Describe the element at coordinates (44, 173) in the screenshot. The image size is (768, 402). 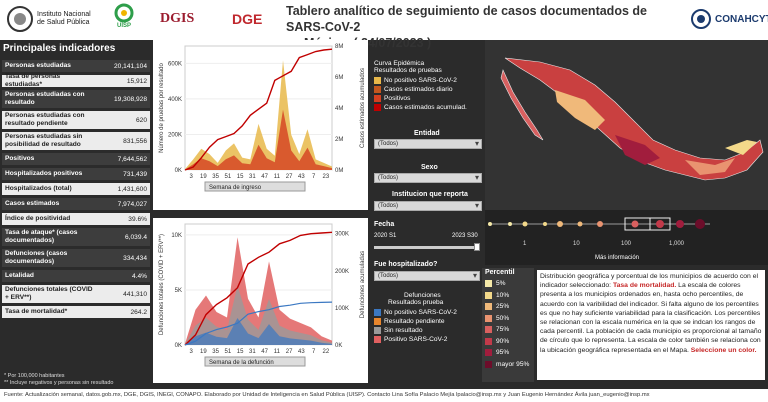
I see `indicator-label: Hospitalizados positivos` at that location.